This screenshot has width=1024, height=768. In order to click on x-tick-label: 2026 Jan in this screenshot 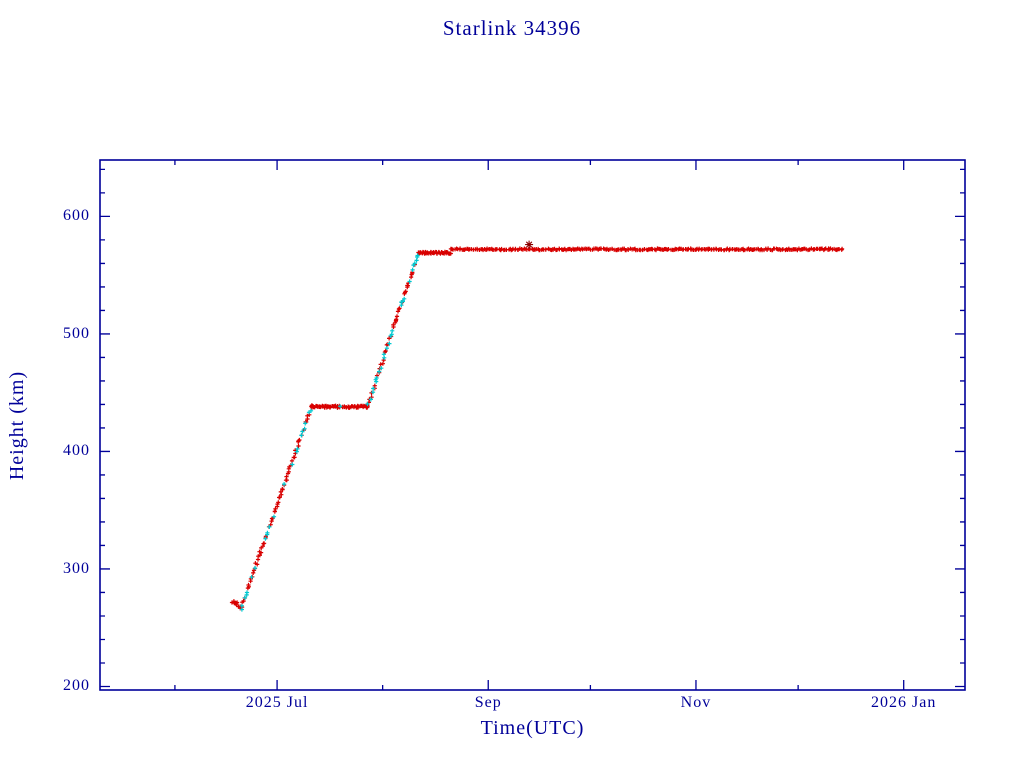, I will do `click(904, 702)`.